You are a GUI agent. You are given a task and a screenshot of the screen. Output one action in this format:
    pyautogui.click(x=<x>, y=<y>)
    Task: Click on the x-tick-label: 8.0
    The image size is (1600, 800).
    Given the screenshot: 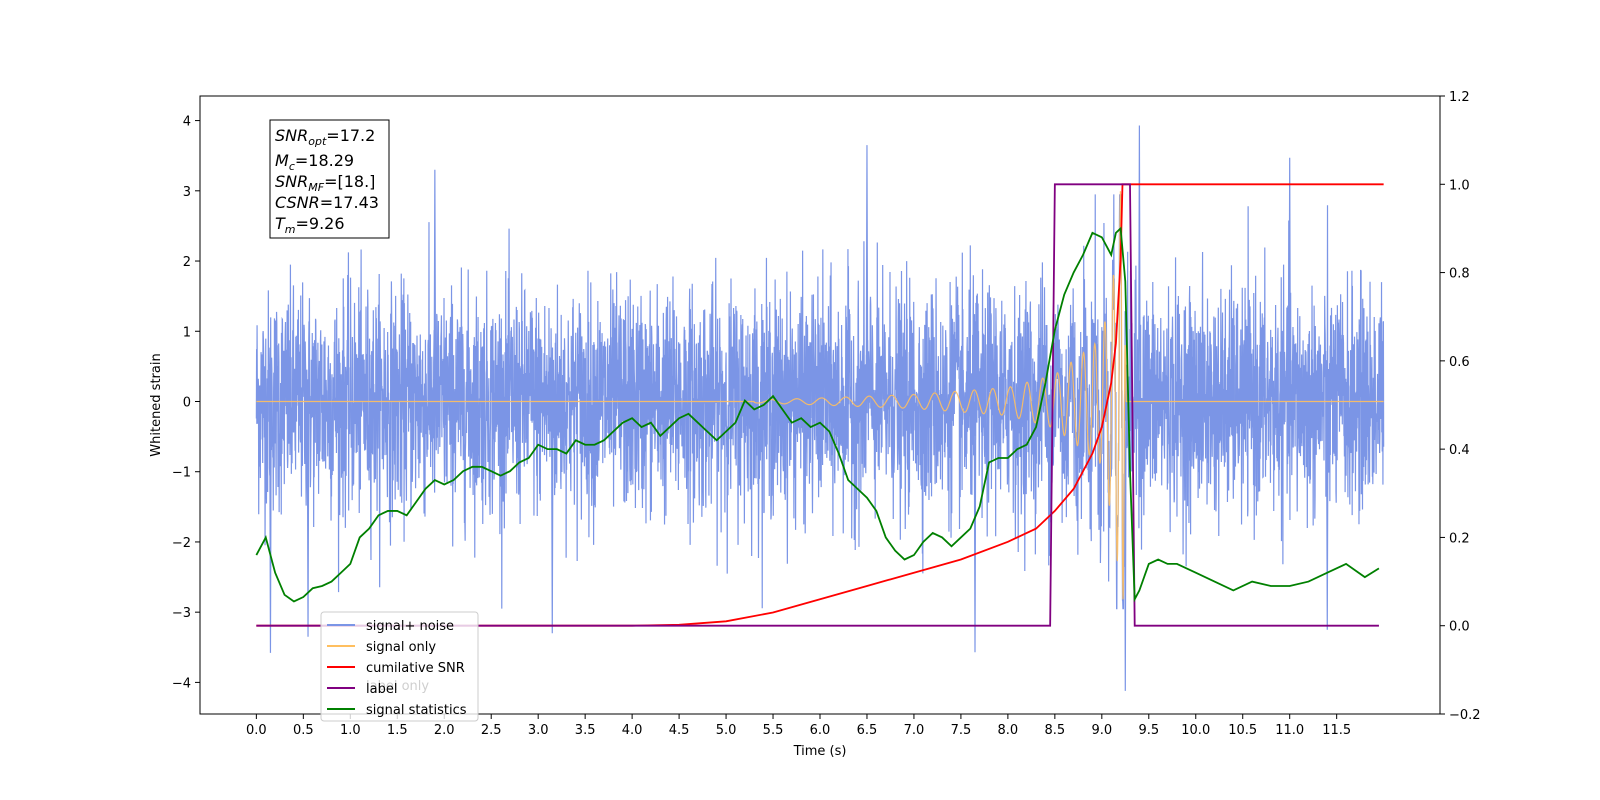 What is the action you would take?
    pyautogui.click(x=1008, y=730)
    